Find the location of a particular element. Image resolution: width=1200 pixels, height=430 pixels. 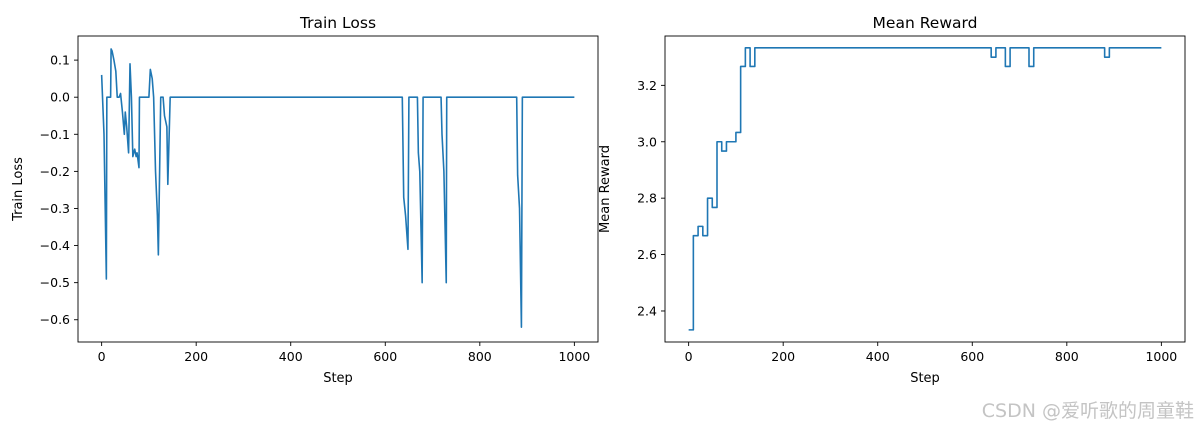

train-loss-x-tick-label: 800 is located at coordinates (480, 356).